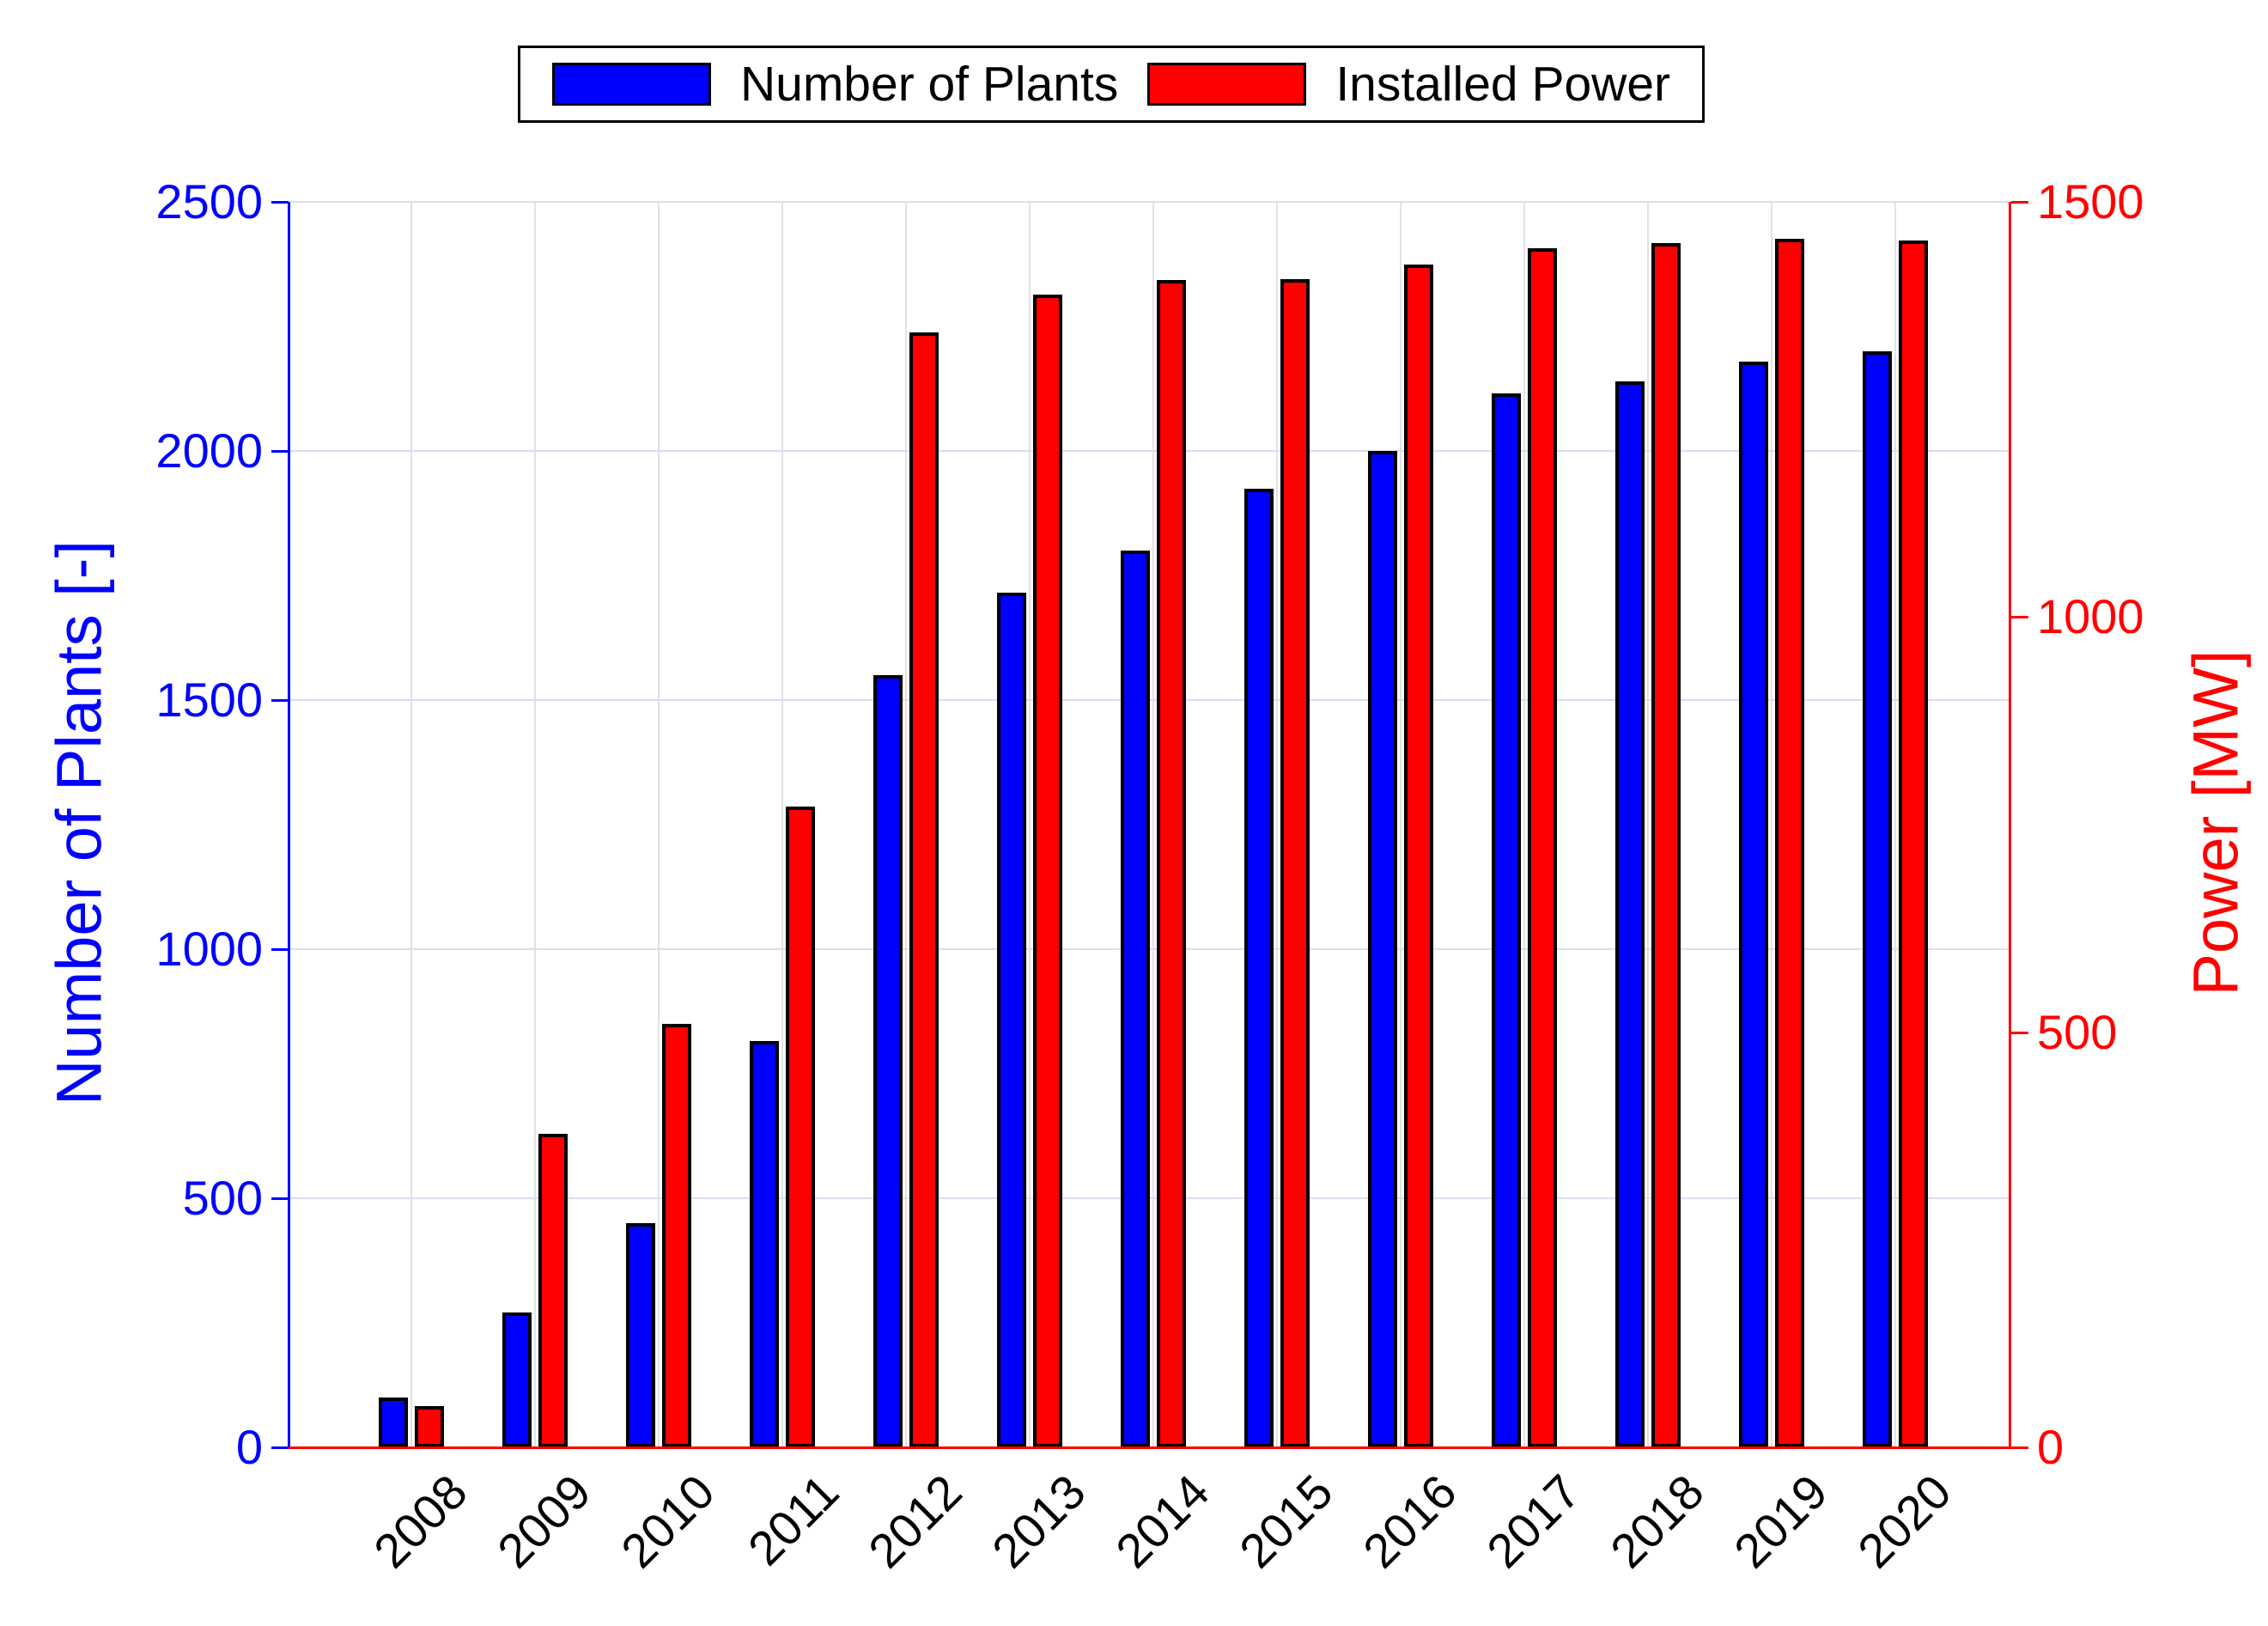  Describe the element at coordinates (2090, 201) in the screenshot. I see `right-tick-label-1500: 1500` at that location.